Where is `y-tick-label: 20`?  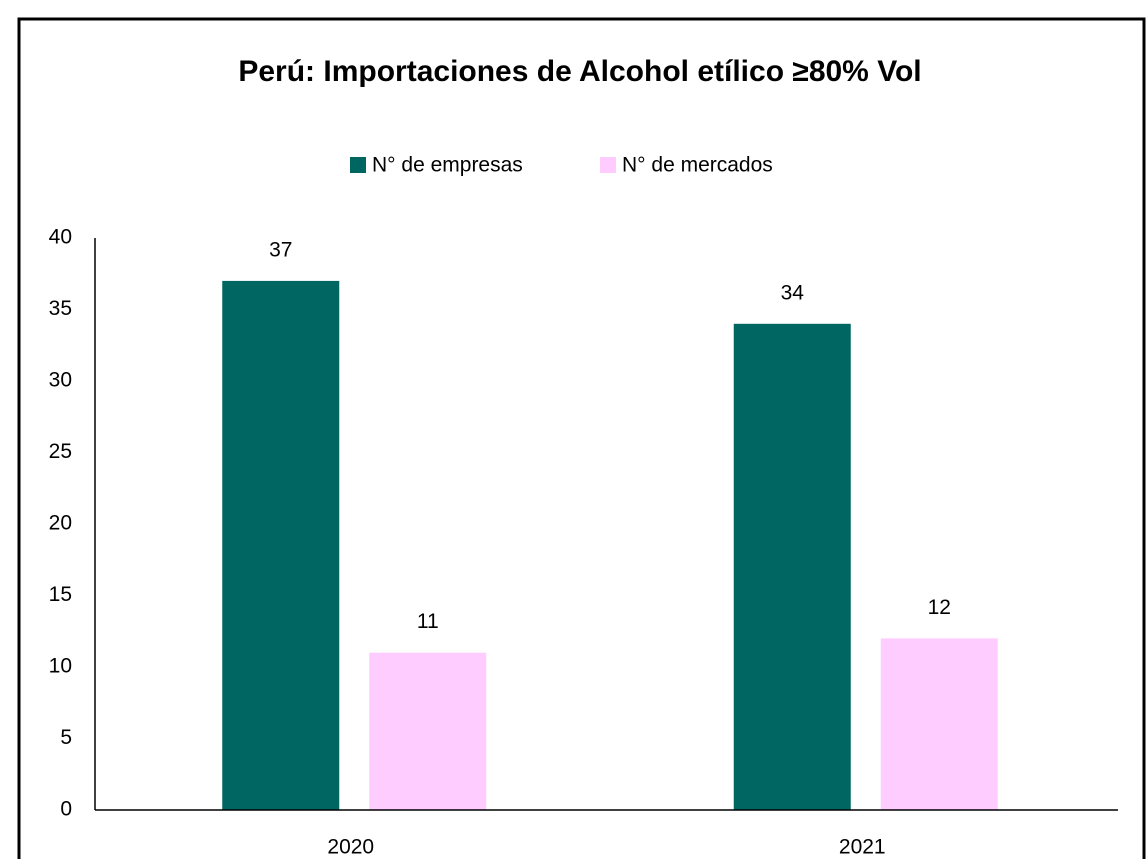 y-tick-label: 20 is located at coordinates (60, 523).